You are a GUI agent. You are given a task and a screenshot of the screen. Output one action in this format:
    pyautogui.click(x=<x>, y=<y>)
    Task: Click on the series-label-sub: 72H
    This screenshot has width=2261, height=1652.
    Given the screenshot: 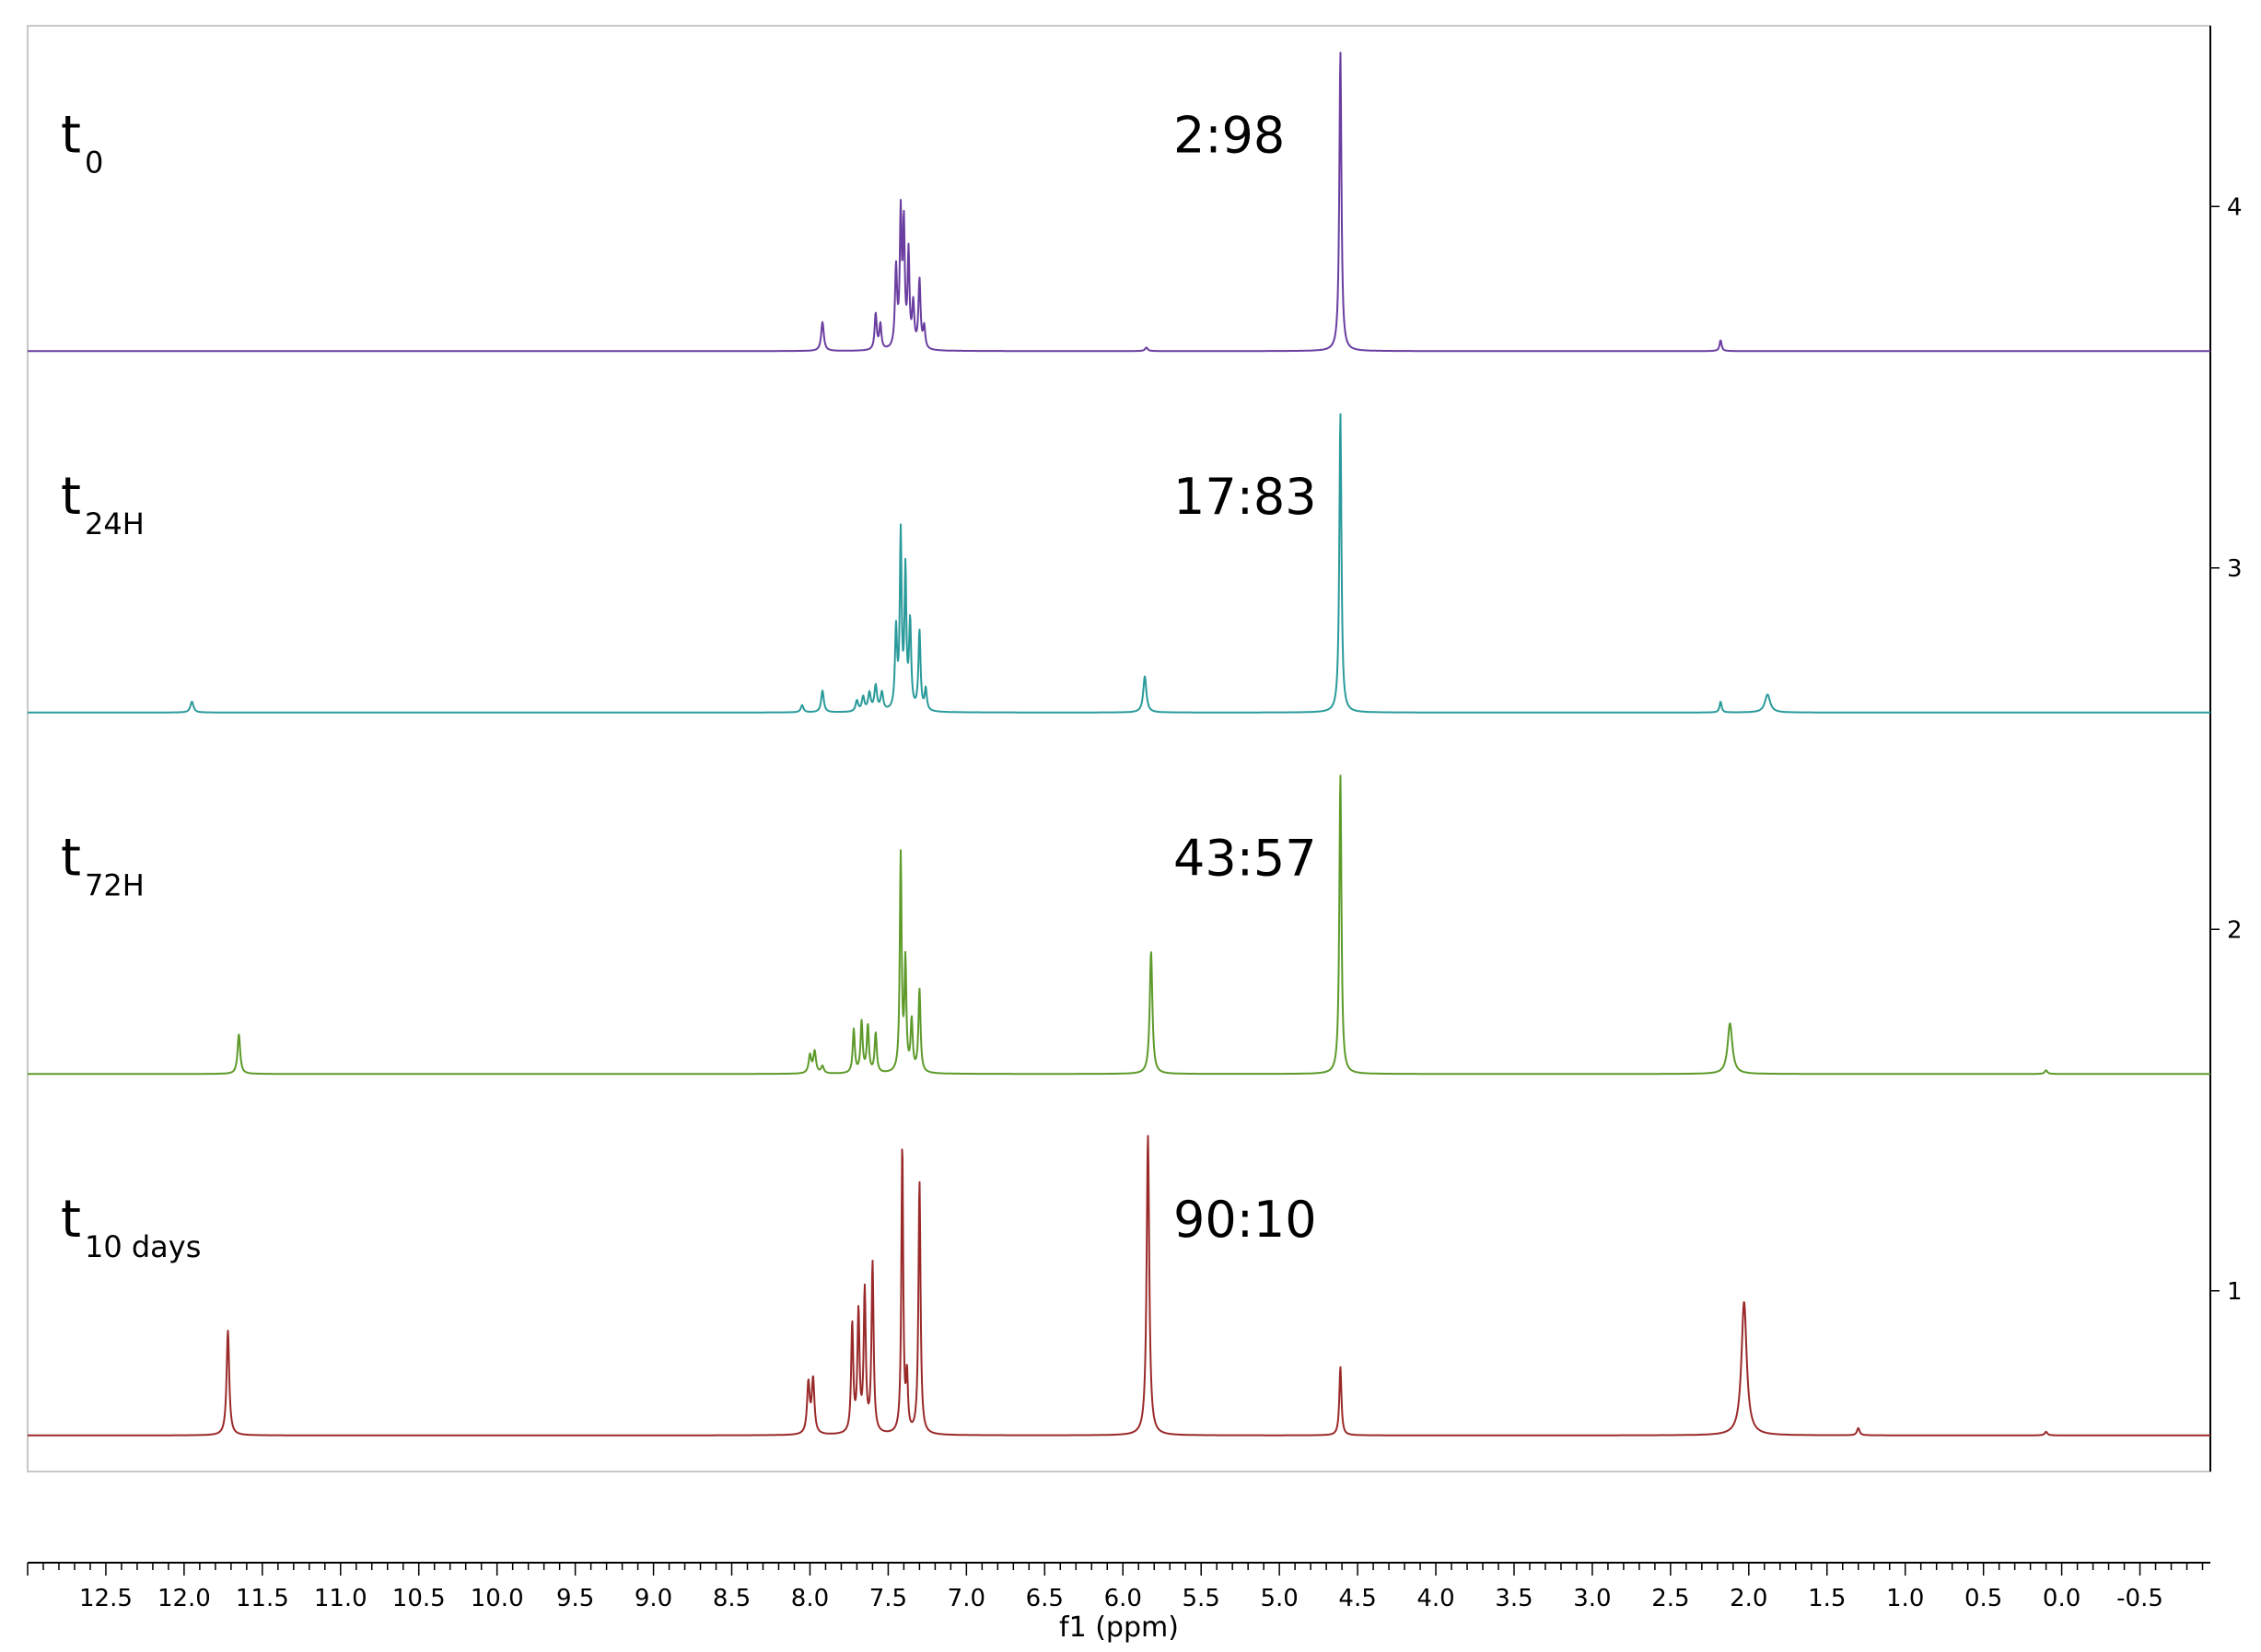 What is the action you would take?
    pyautogui.click(x=115, y=884)
    